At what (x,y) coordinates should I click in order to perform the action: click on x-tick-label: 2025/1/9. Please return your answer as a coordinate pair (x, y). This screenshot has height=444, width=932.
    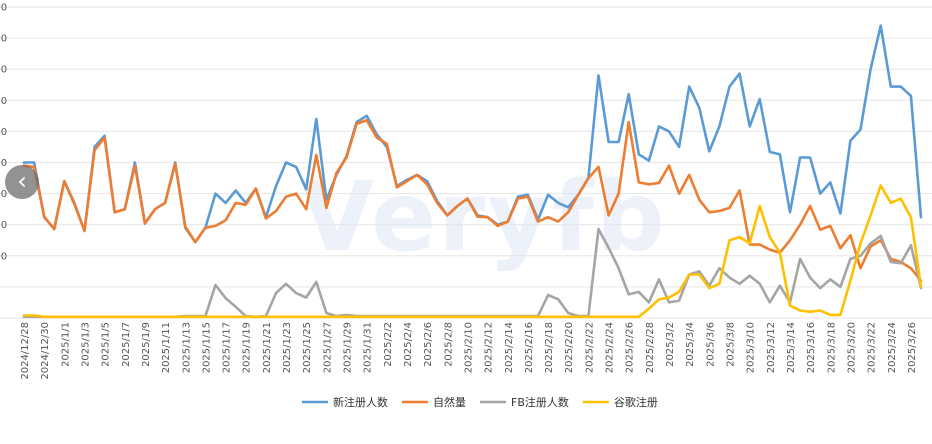
    Looking at the image, I should click on (146, 344).